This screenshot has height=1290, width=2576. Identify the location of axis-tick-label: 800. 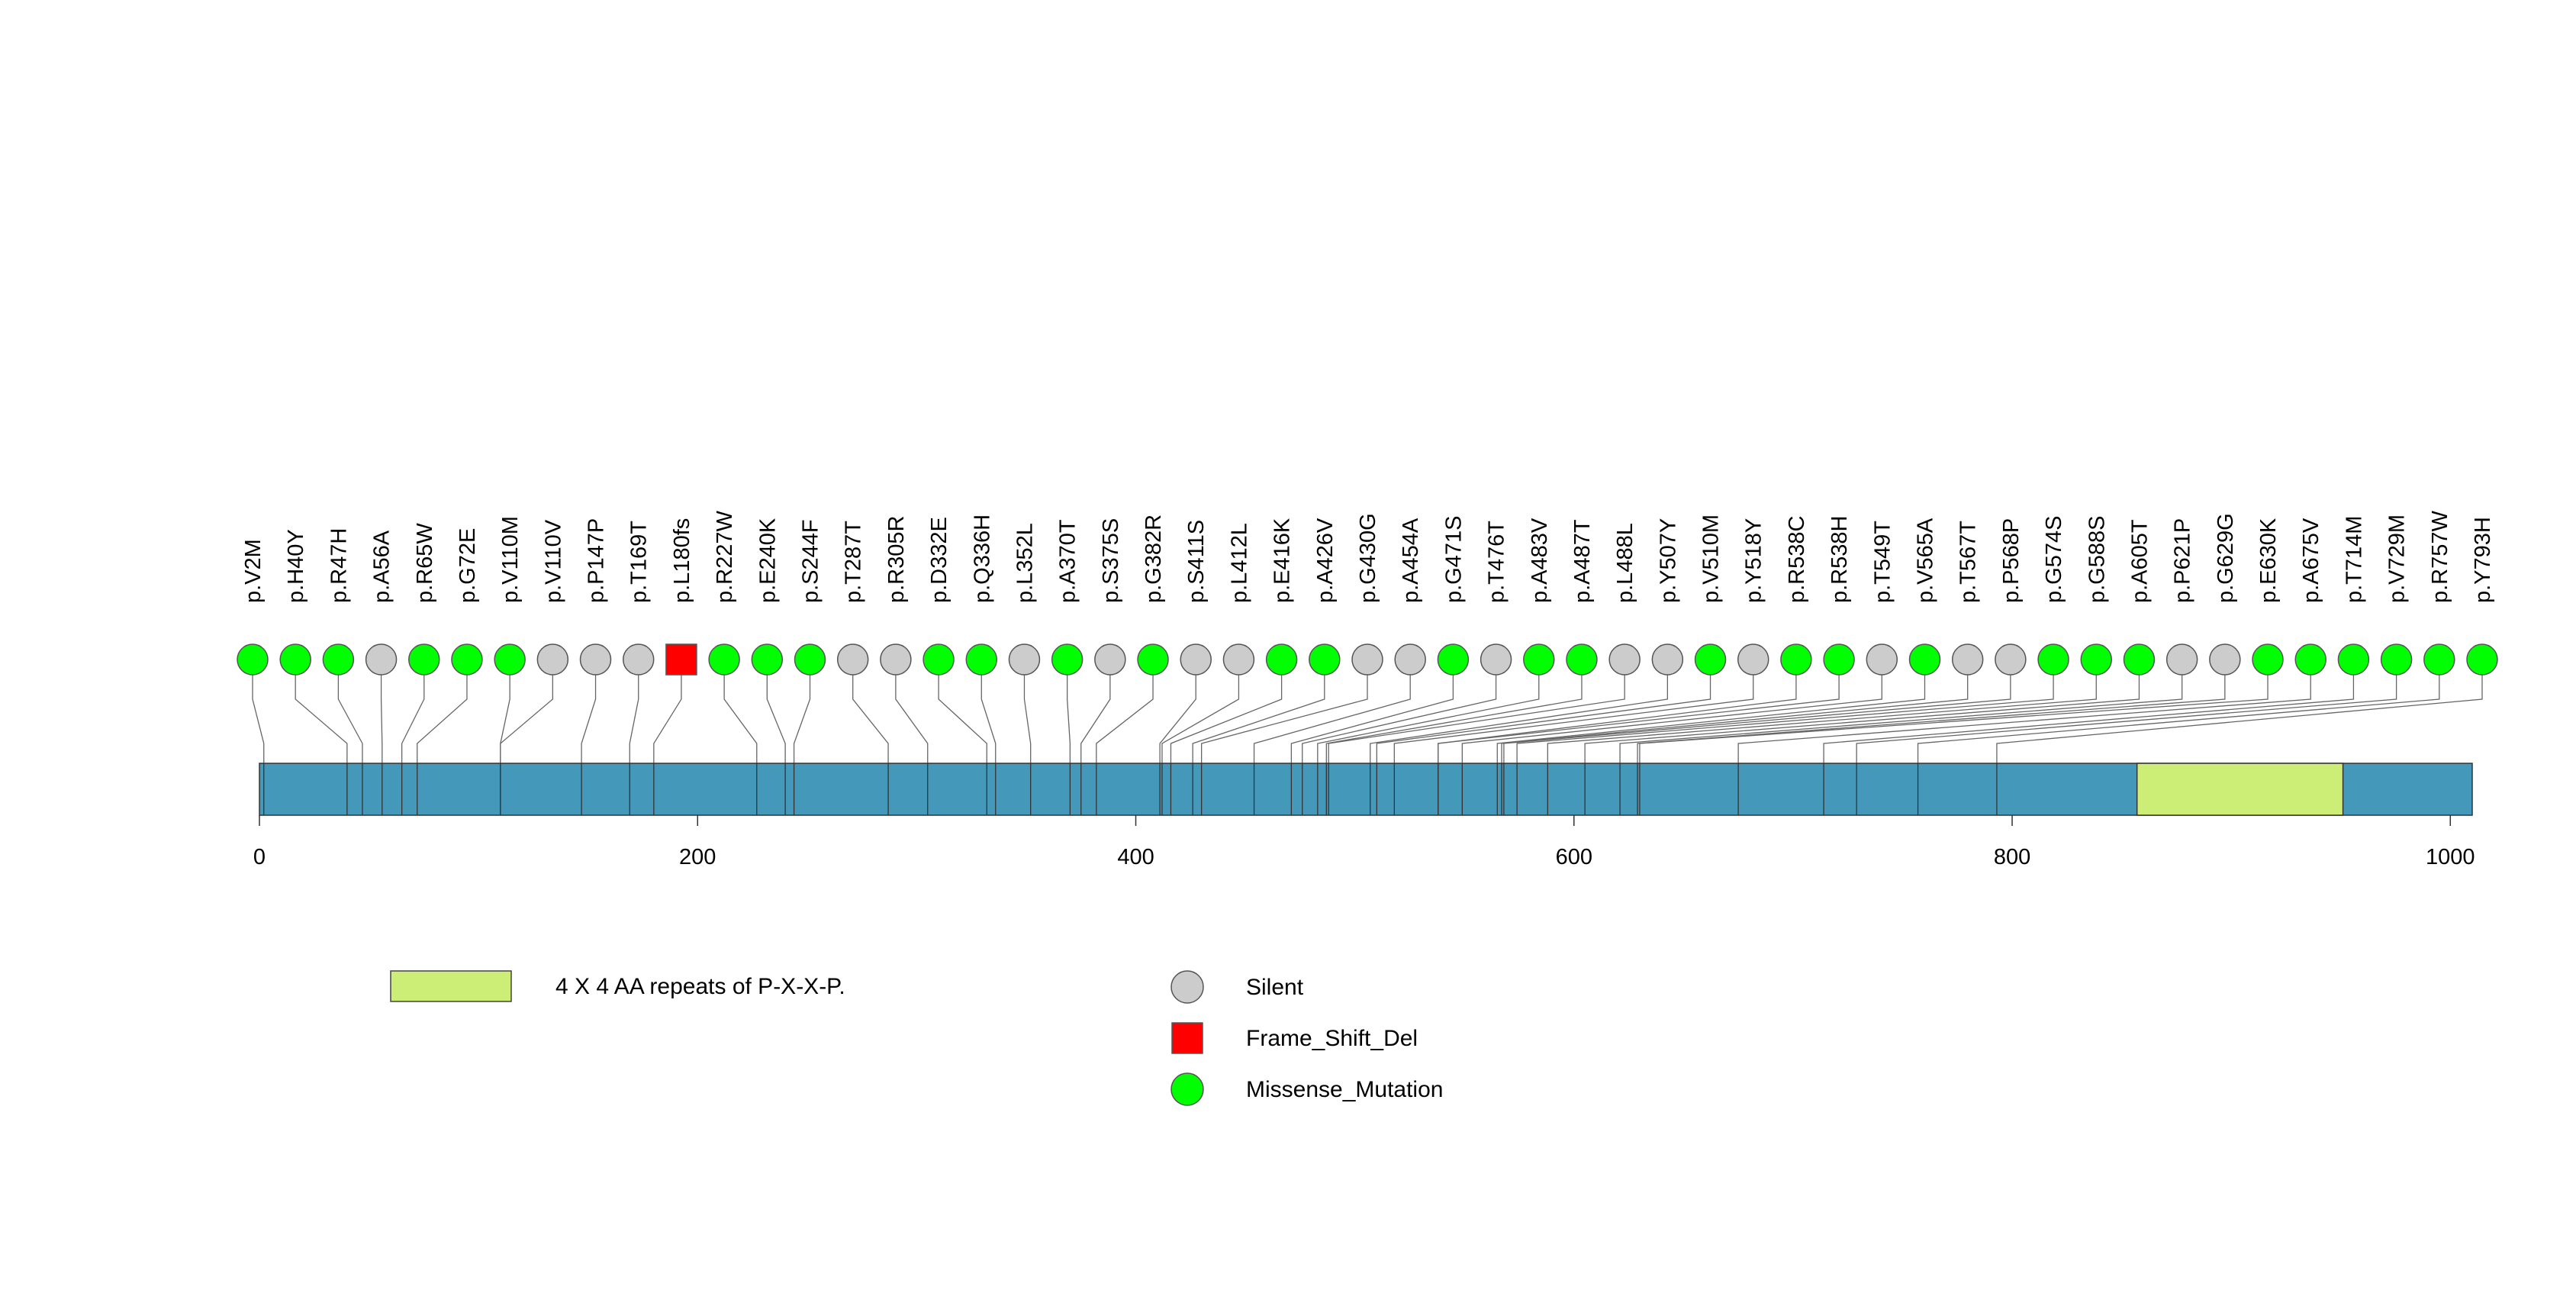
(2012, 857).